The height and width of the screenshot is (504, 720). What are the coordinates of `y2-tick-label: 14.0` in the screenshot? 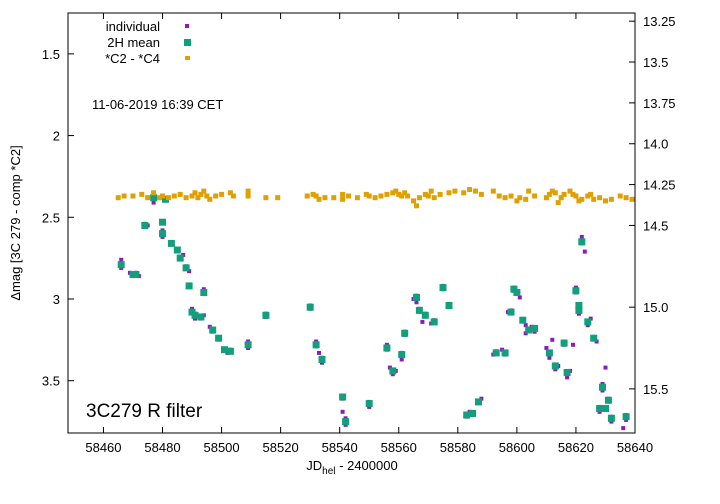 It's located at (655, 144).